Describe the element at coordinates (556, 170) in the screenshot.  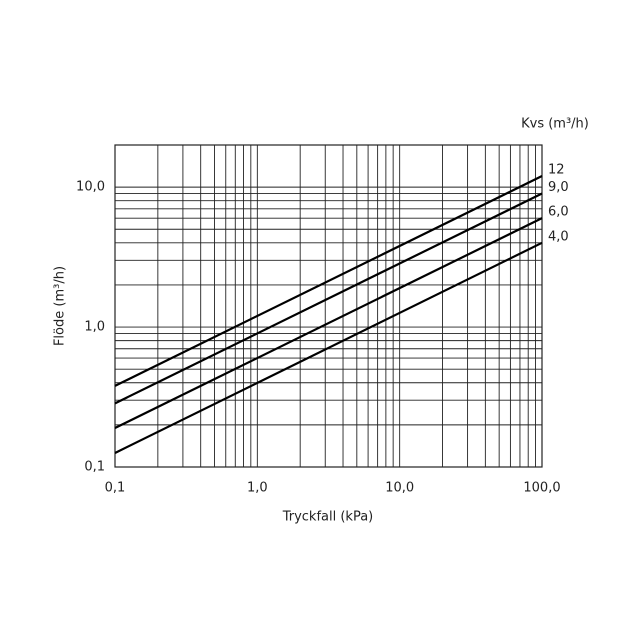
I see `series-label: 12` at that location.